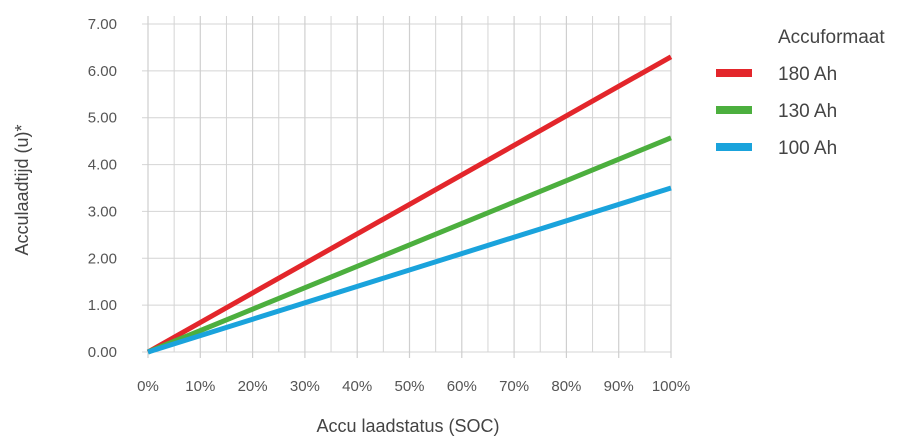 Image resolution: width=910 pixels, height=437 pixels. I want to click on x-tick-label: 50%, so click(409, 386).